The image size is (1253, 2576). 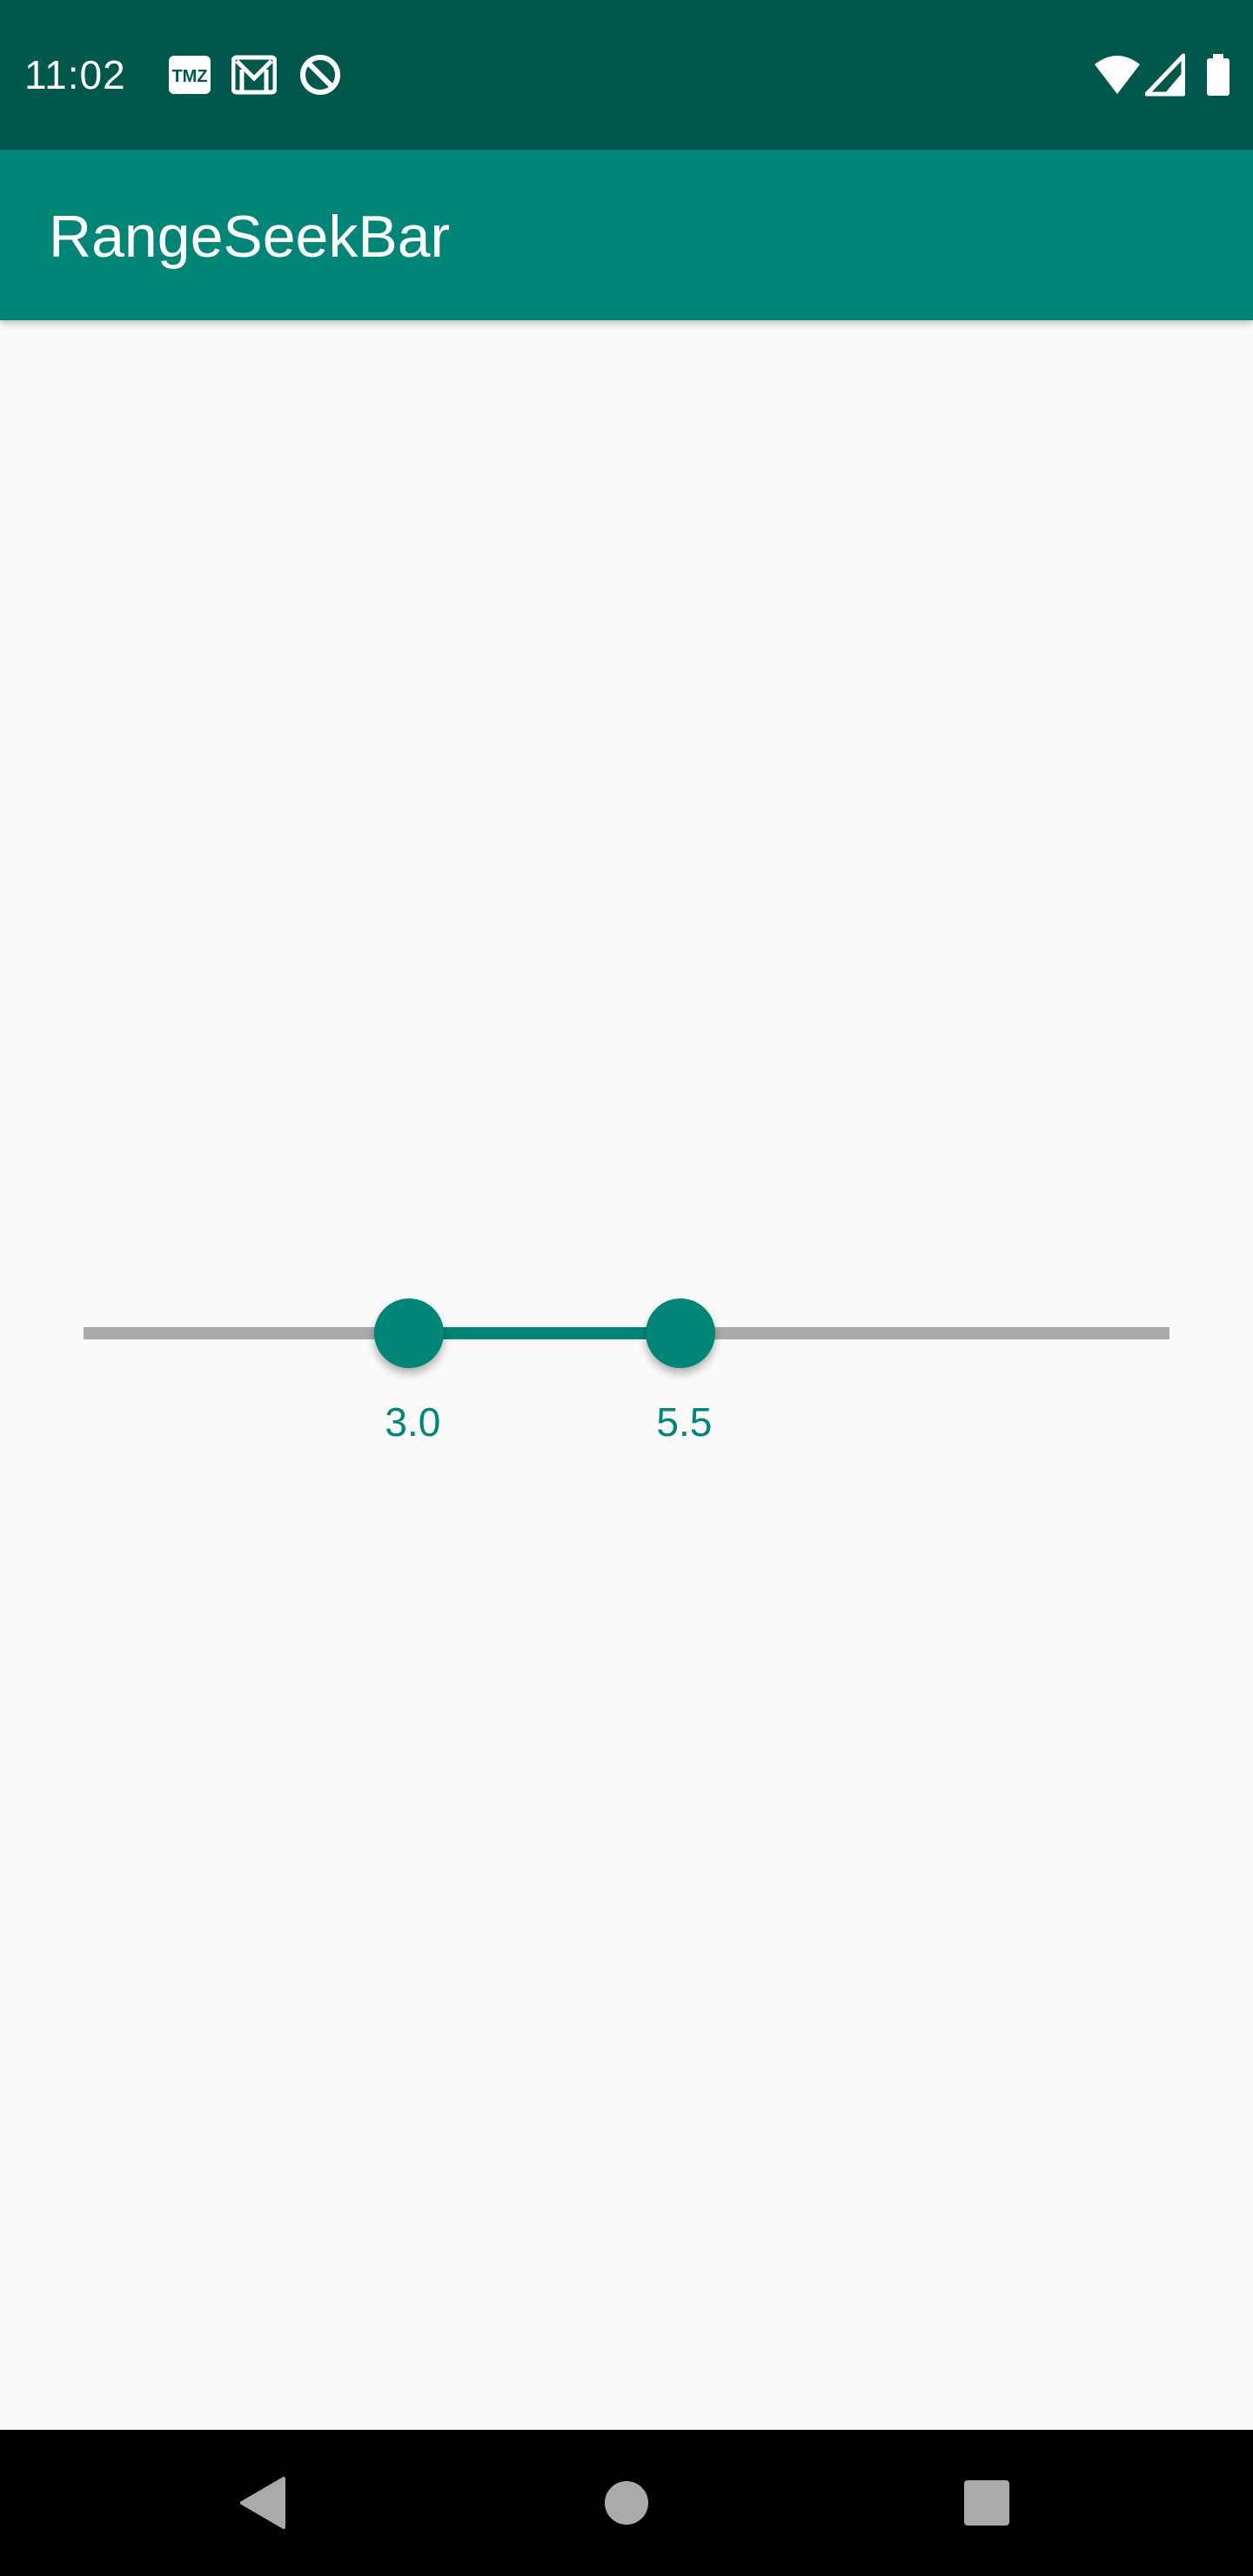 I want to click on svg-text: TMZ, so click(x=189, y=77).